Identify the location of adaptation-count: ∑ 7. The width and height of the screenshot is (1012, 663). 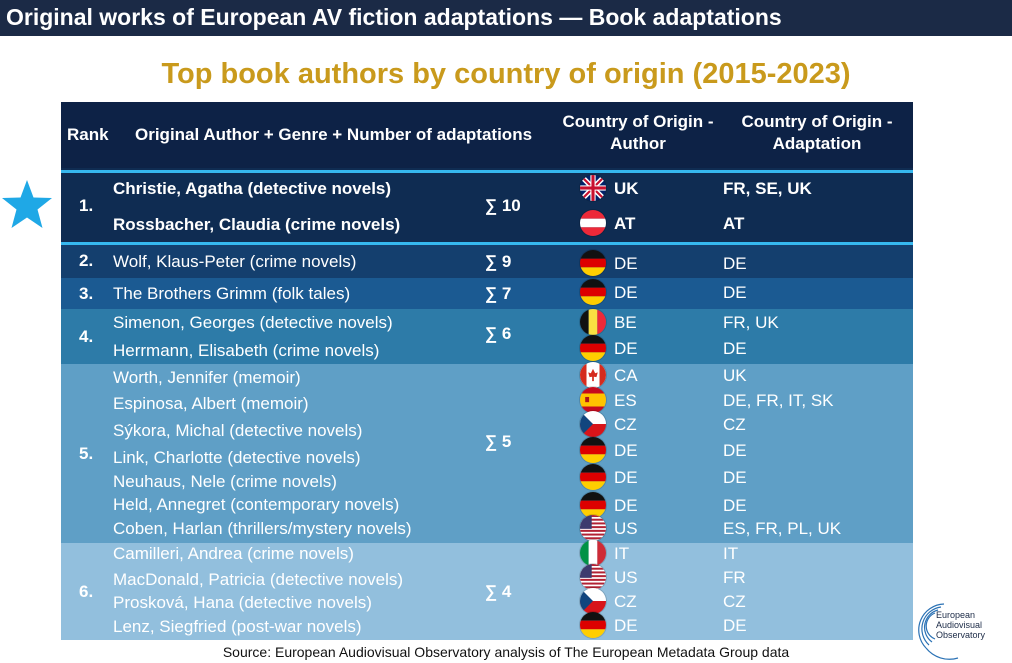
(498, 293).